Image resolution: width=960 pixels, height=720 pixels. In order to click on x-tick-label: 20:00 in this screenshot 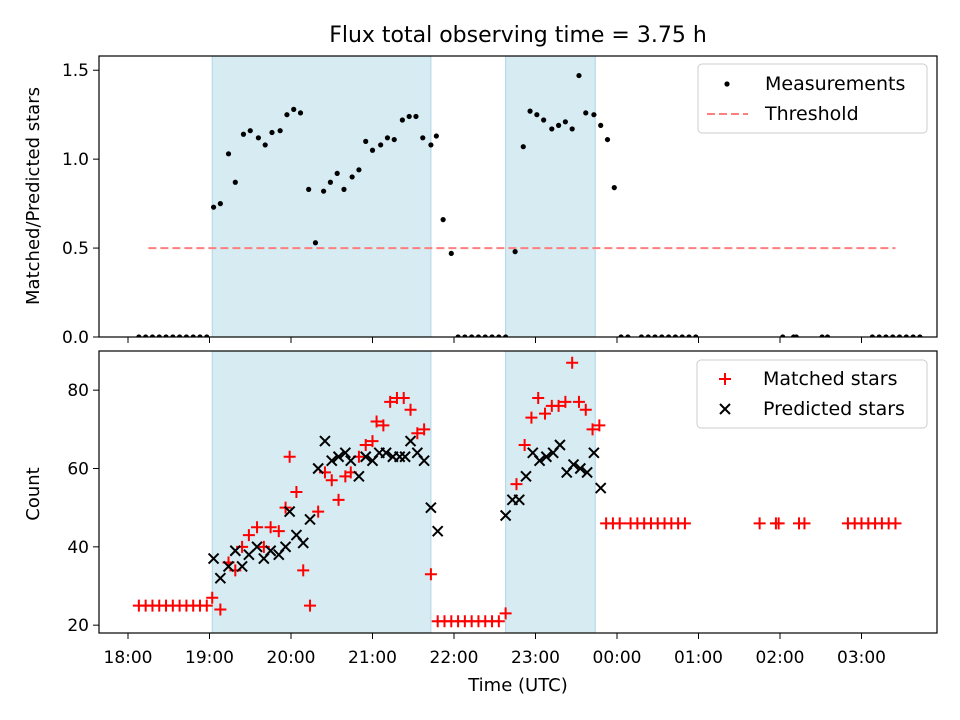, I will do `click(291, 658)`.